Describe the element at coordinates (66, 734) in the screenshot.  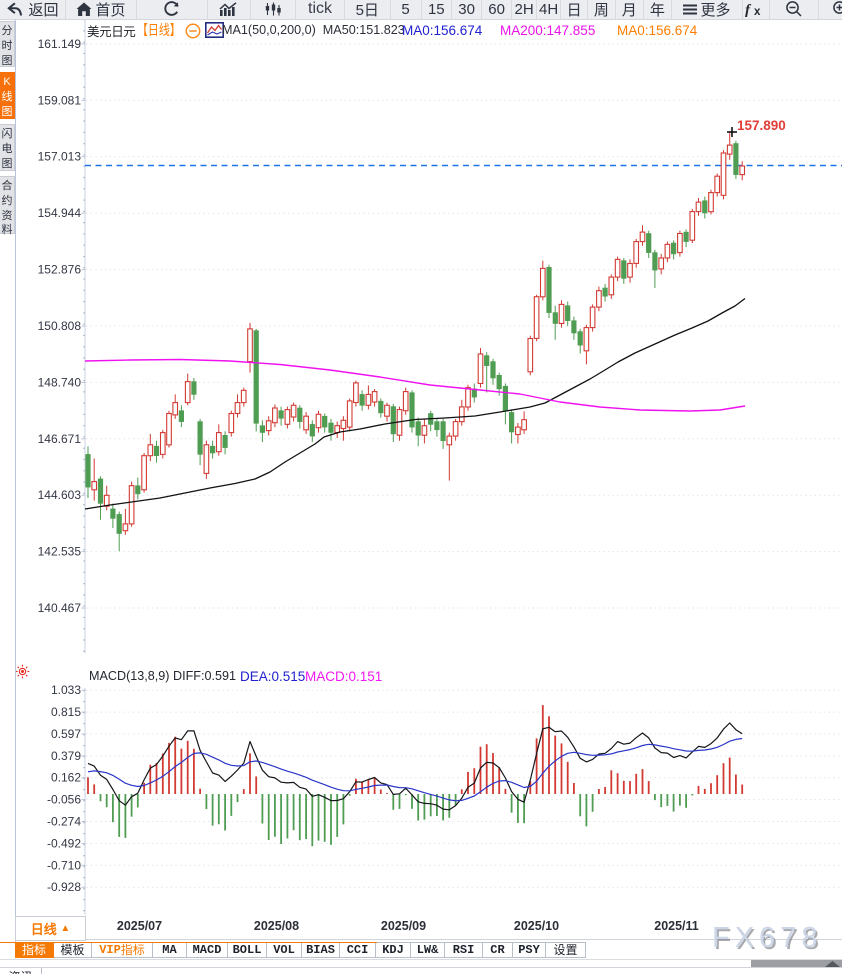
I see `svg-text: 0.597` at that location.